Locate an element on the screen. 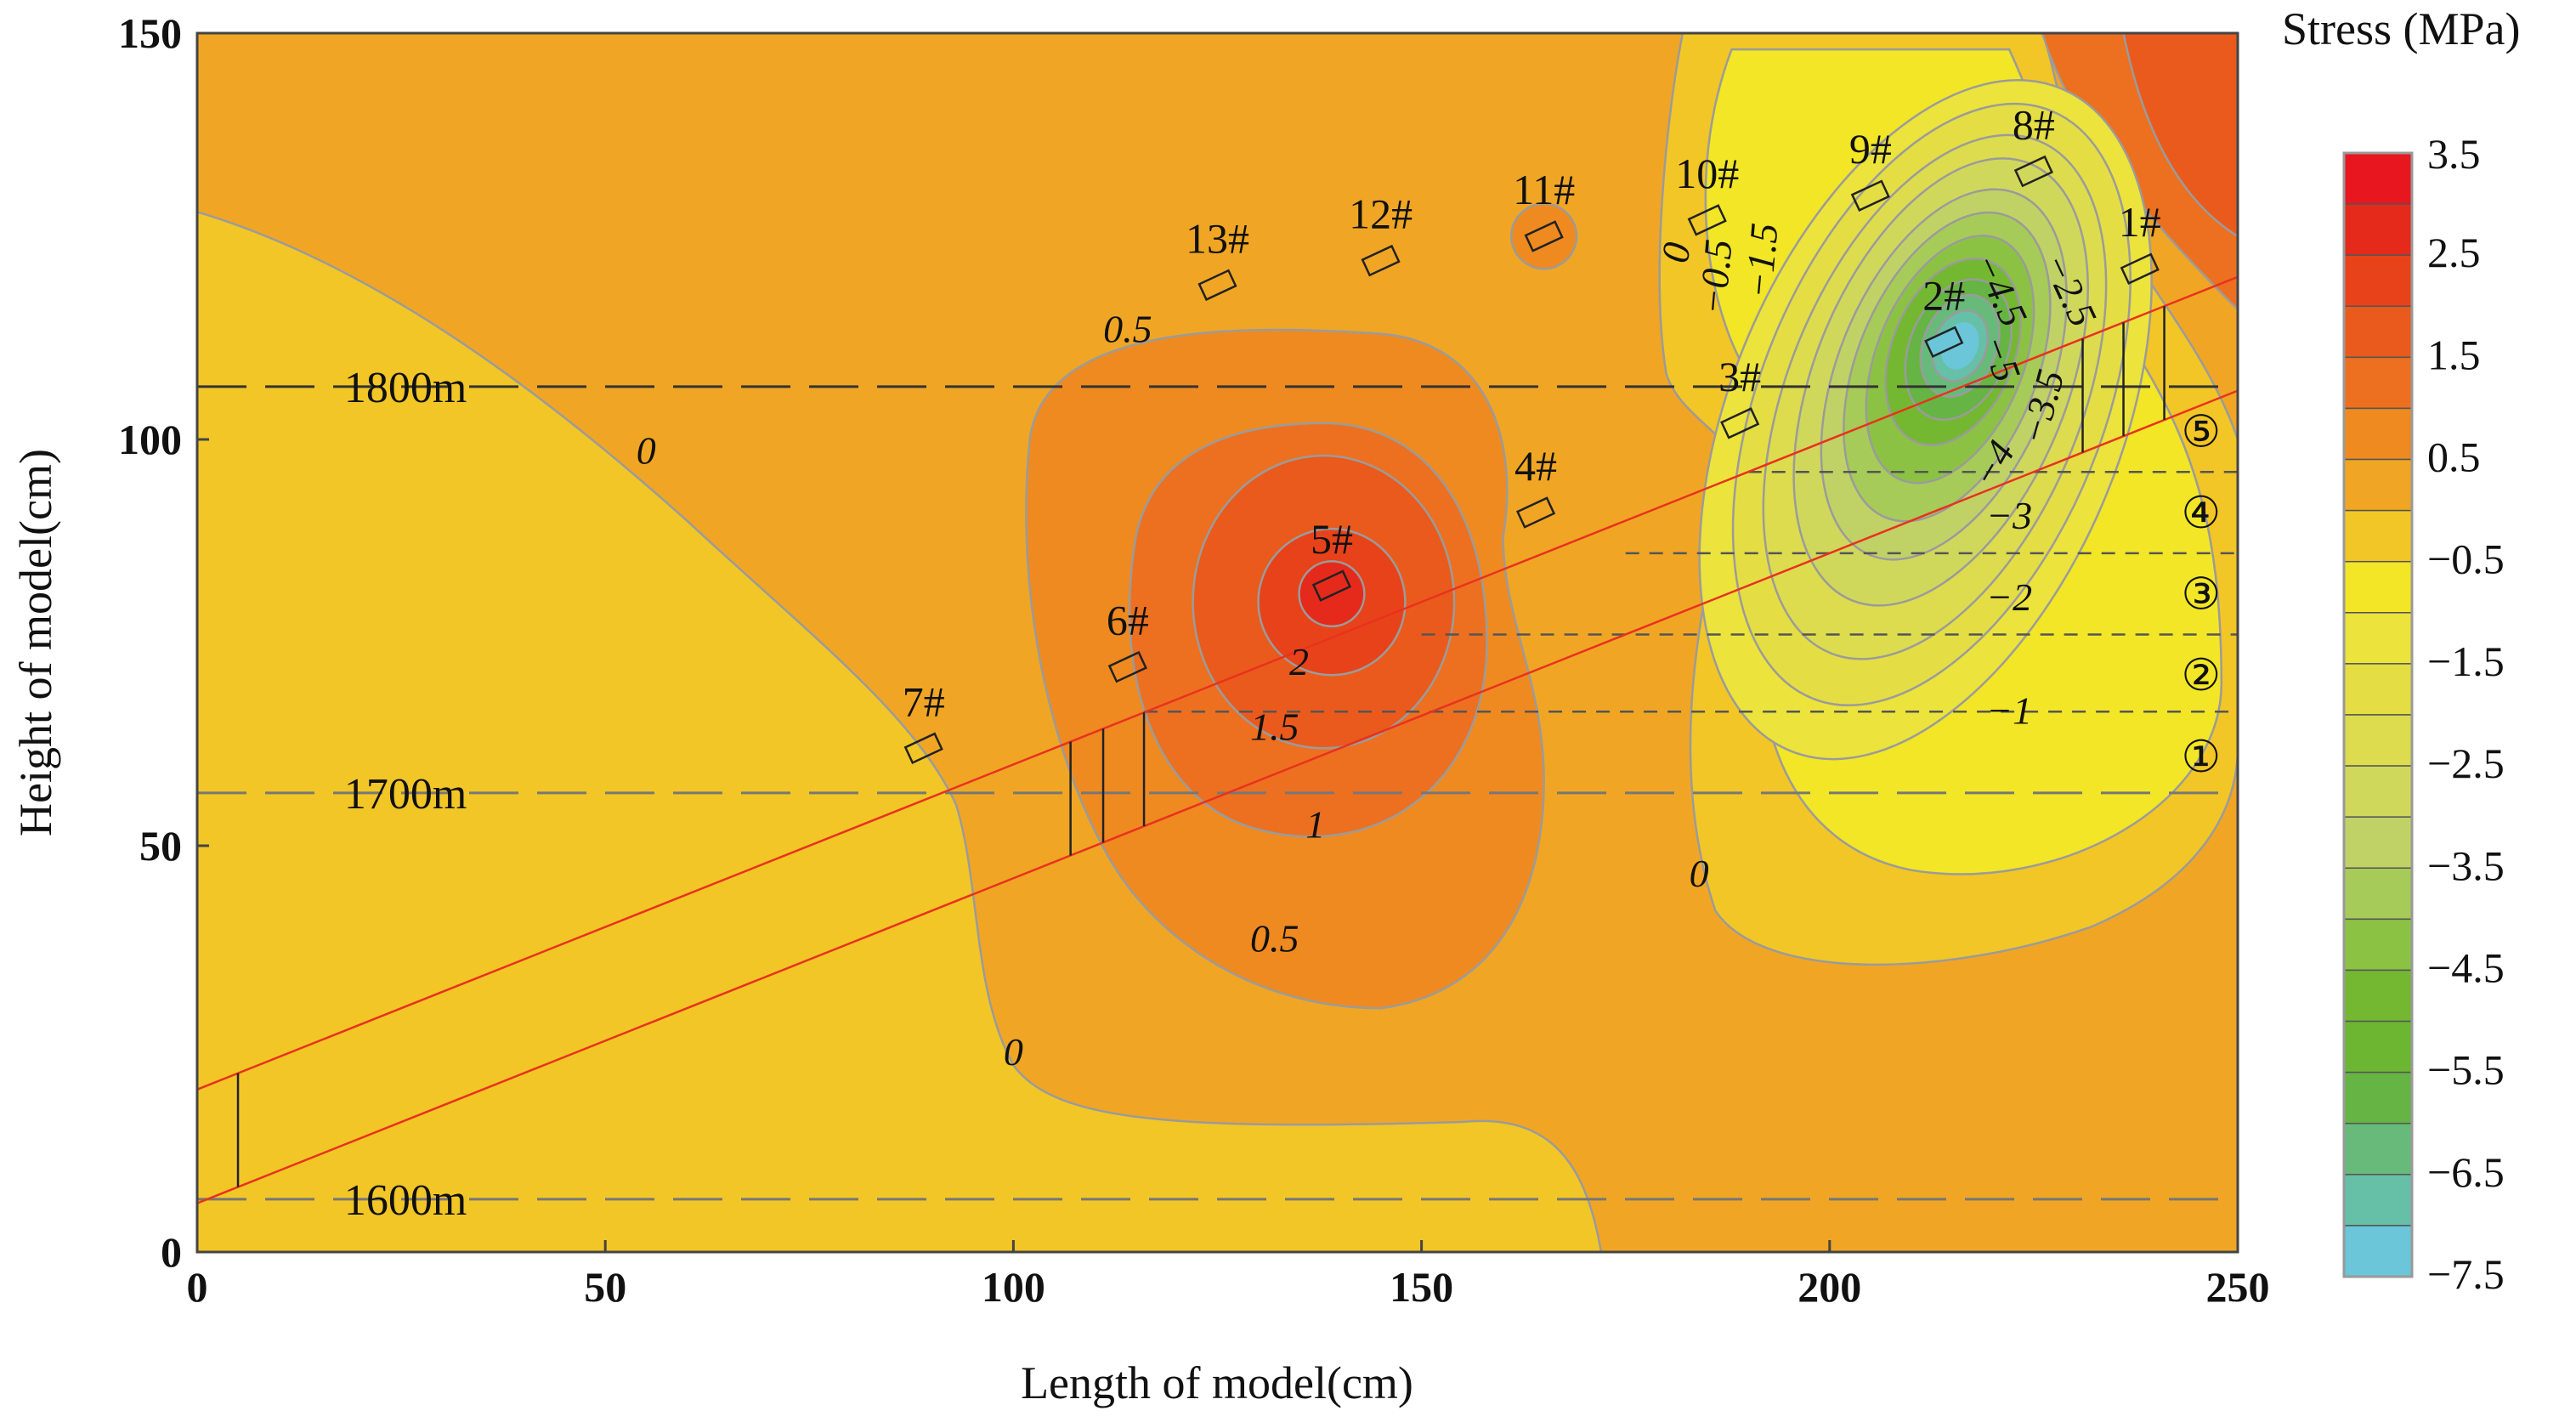  contour-band-2.5-to-3 is located at coordinates (1332, 593).